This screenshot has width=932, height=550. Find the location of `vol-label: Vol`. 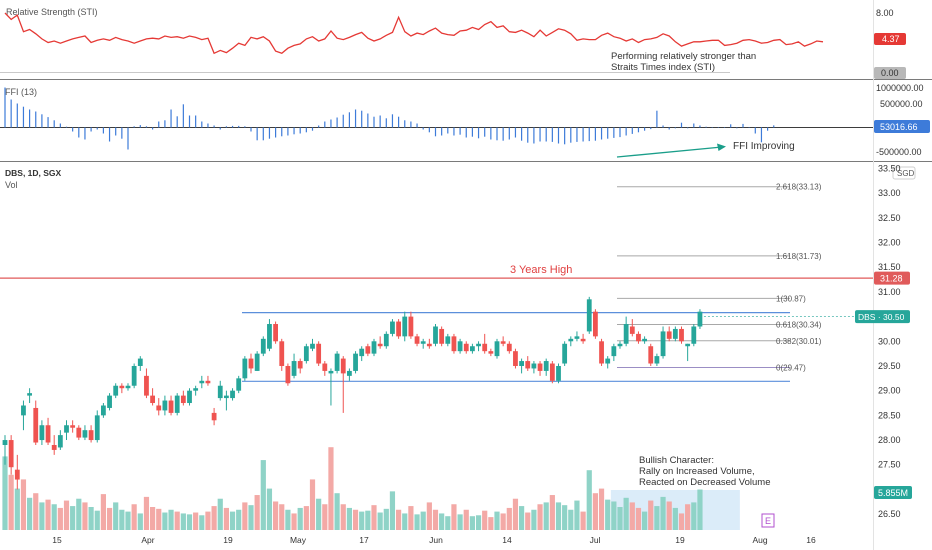

vol-label: Vol is located at coordinates (11, 185).